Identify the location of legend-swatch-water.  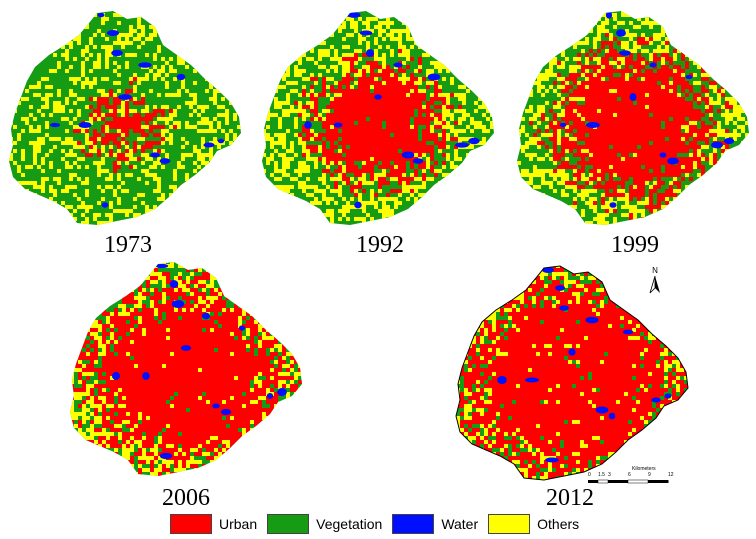
(413, 524).